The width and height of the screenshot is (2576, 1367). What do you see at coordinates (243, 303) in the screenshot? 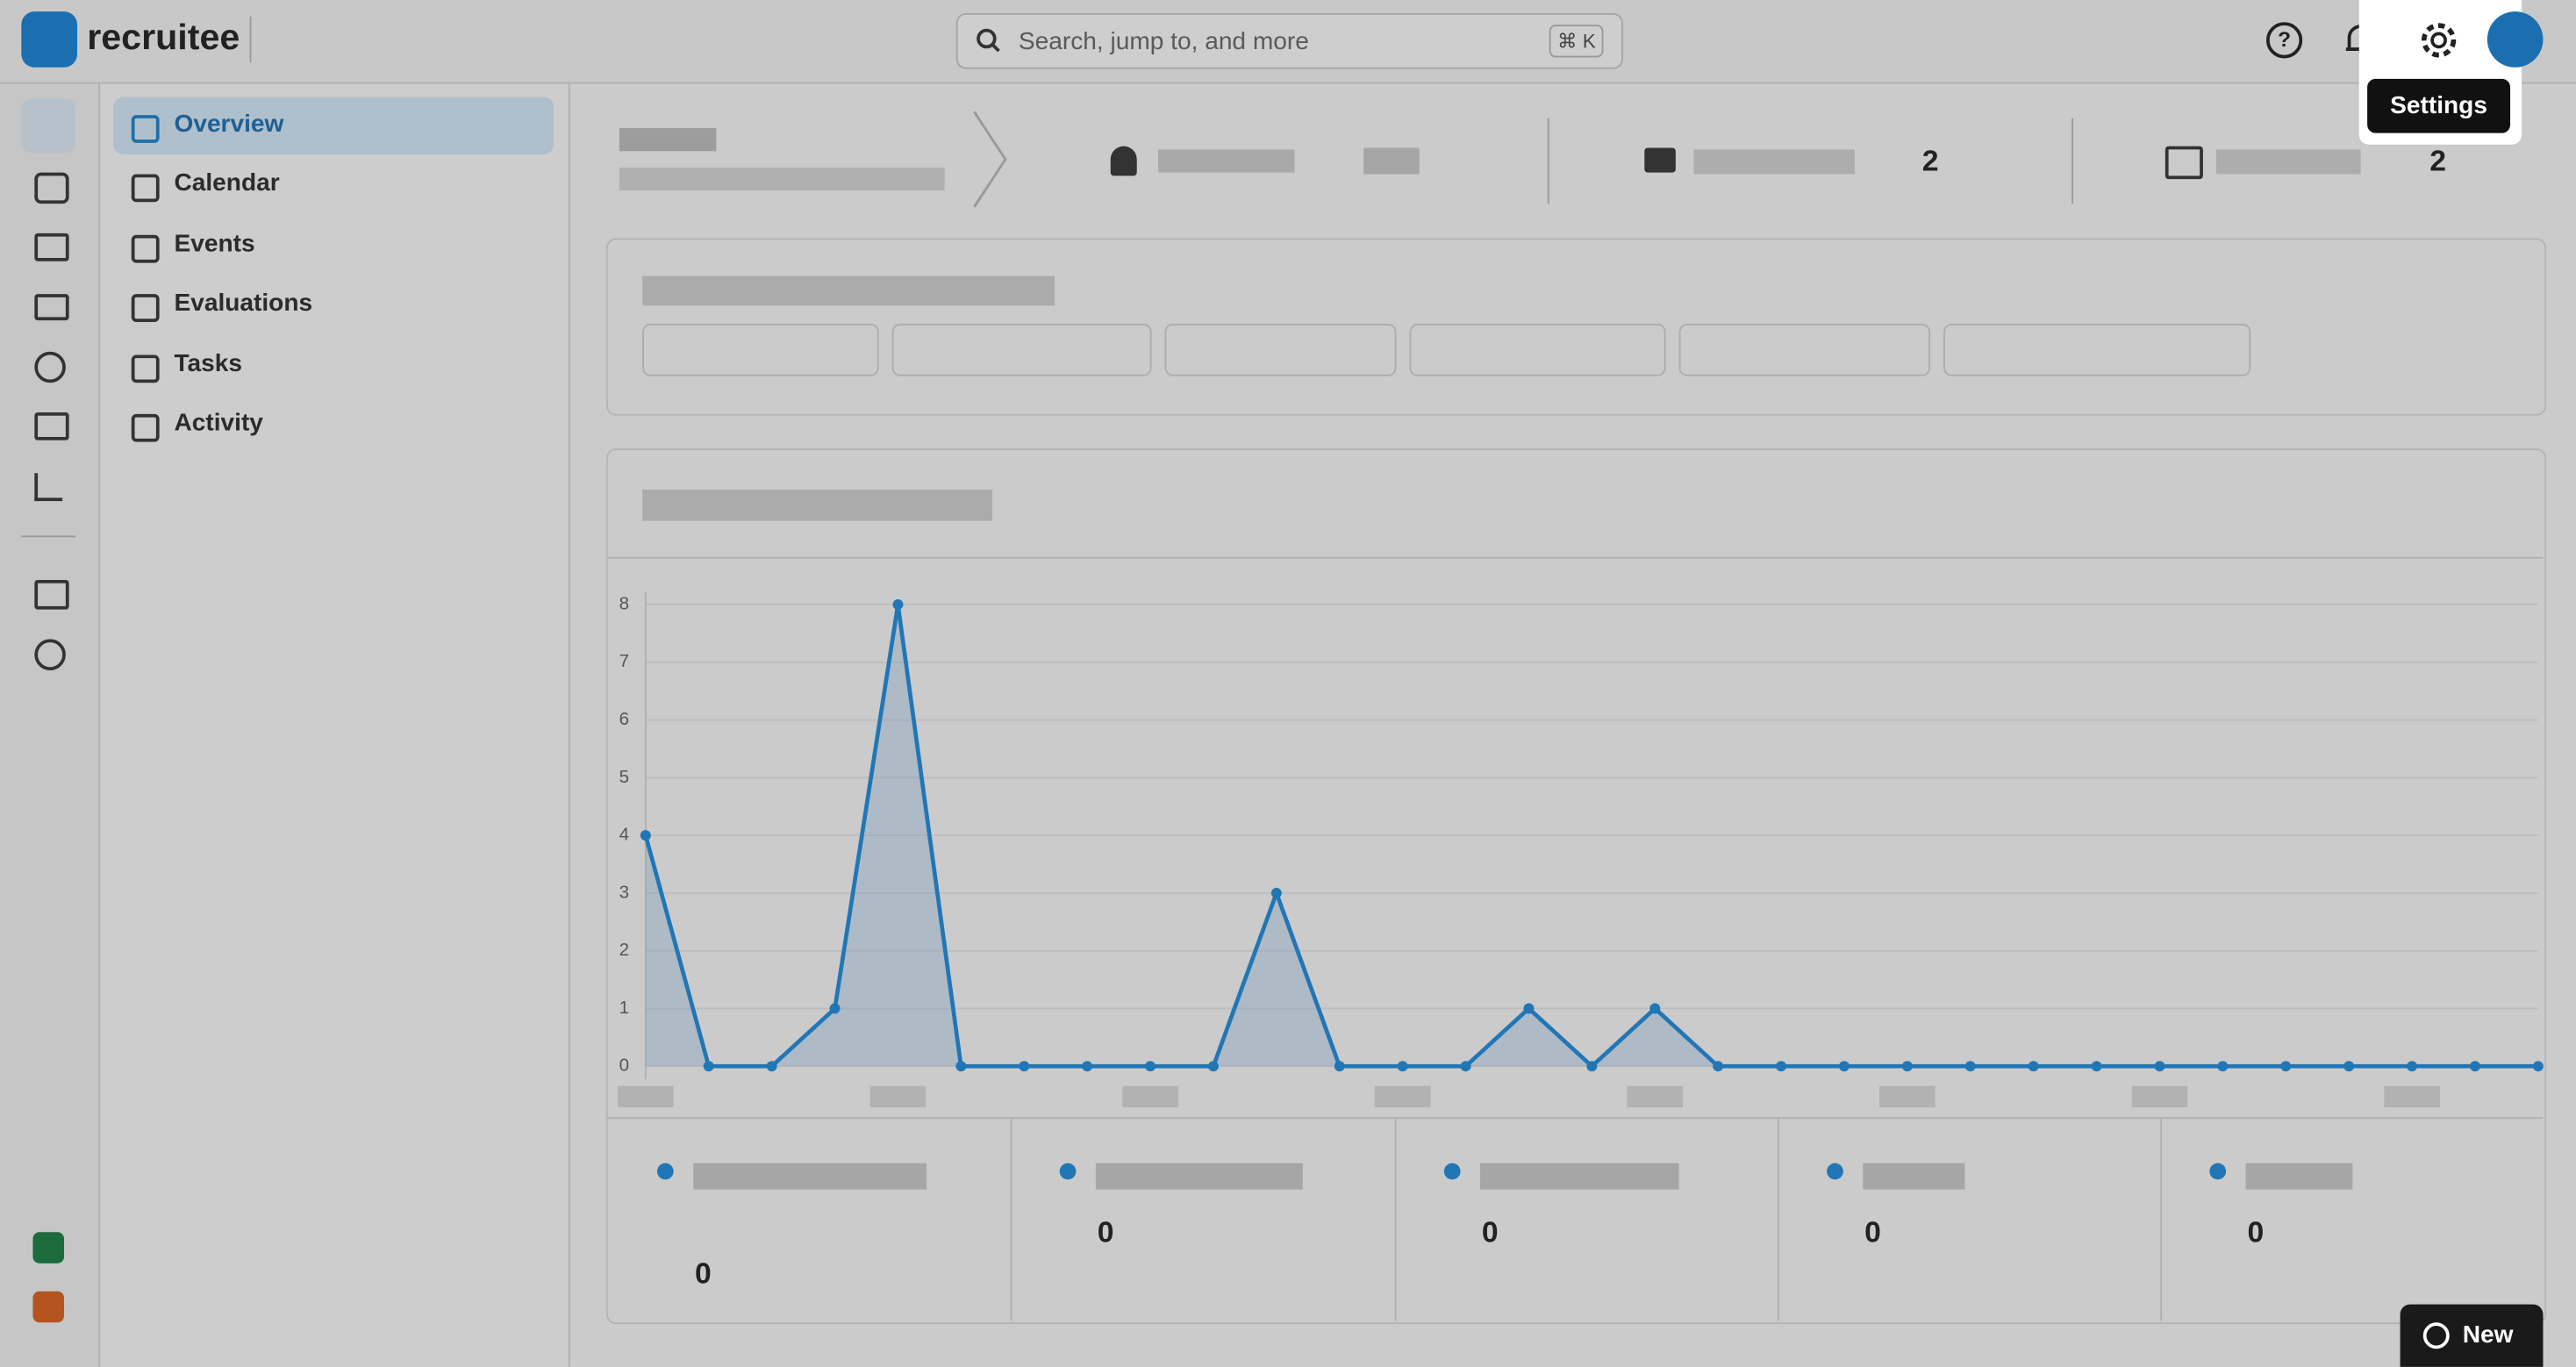
I see `nav-item: Evaluations` at bounding box center [243, 303].